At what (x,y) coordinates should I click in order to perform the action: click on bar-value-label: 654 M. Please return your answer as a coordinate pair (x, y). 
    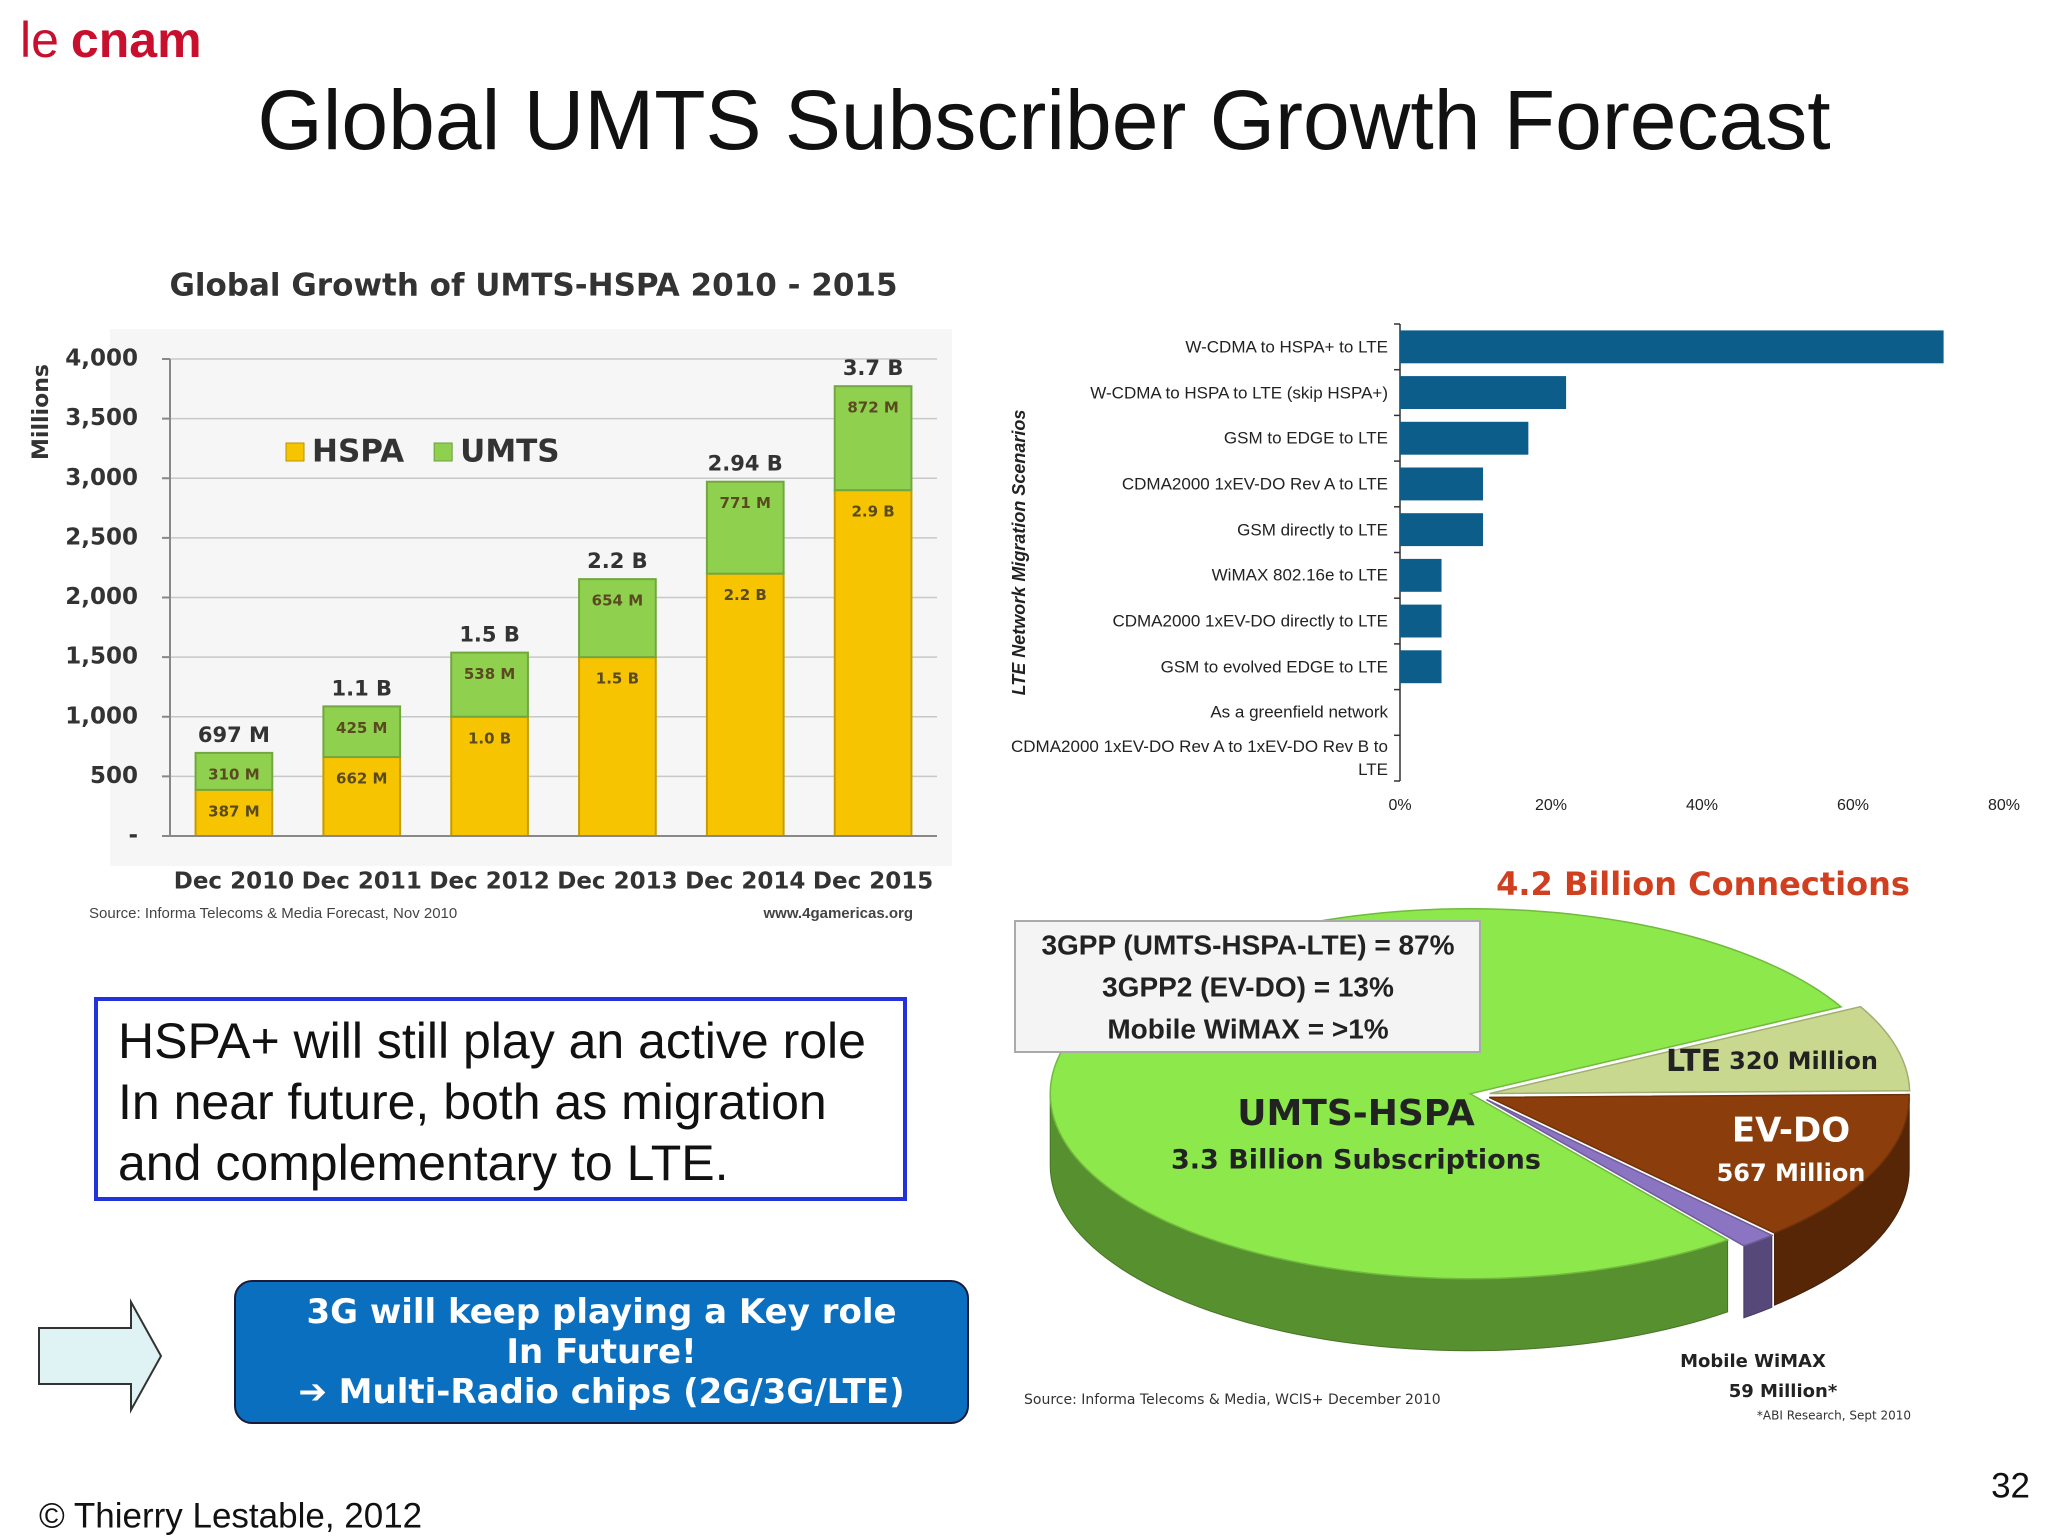
    Looking at the image, I should click on (617, 601).